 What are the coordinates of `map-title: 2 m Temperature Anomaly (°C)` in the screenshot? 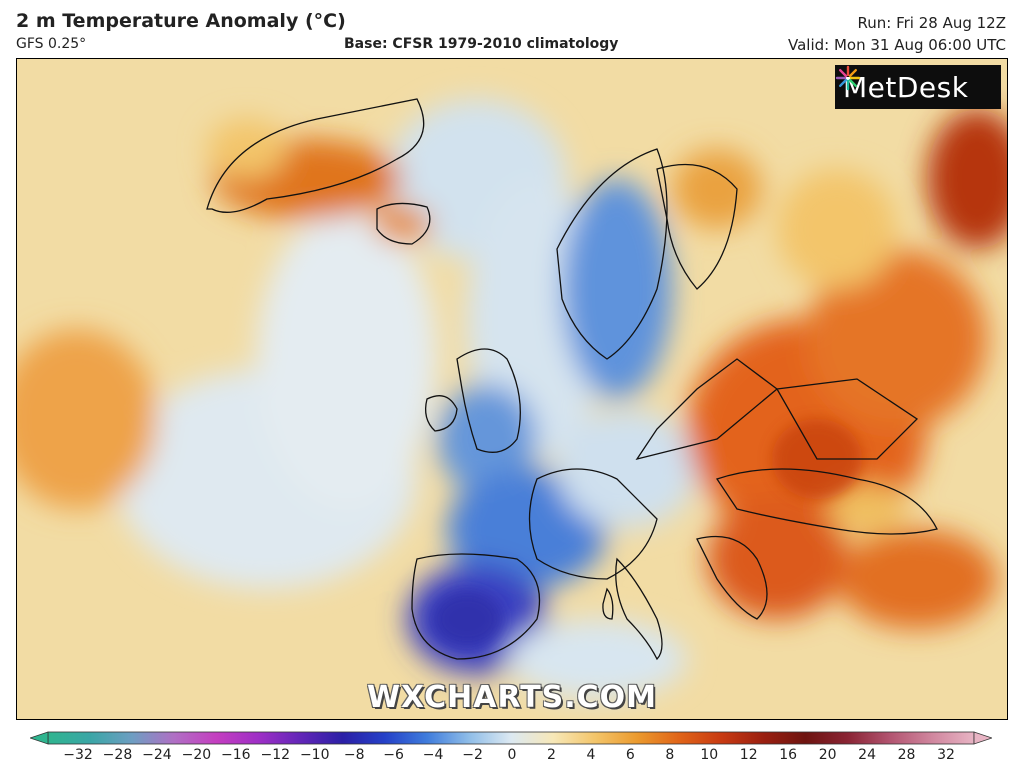 It's located at (181, 21).